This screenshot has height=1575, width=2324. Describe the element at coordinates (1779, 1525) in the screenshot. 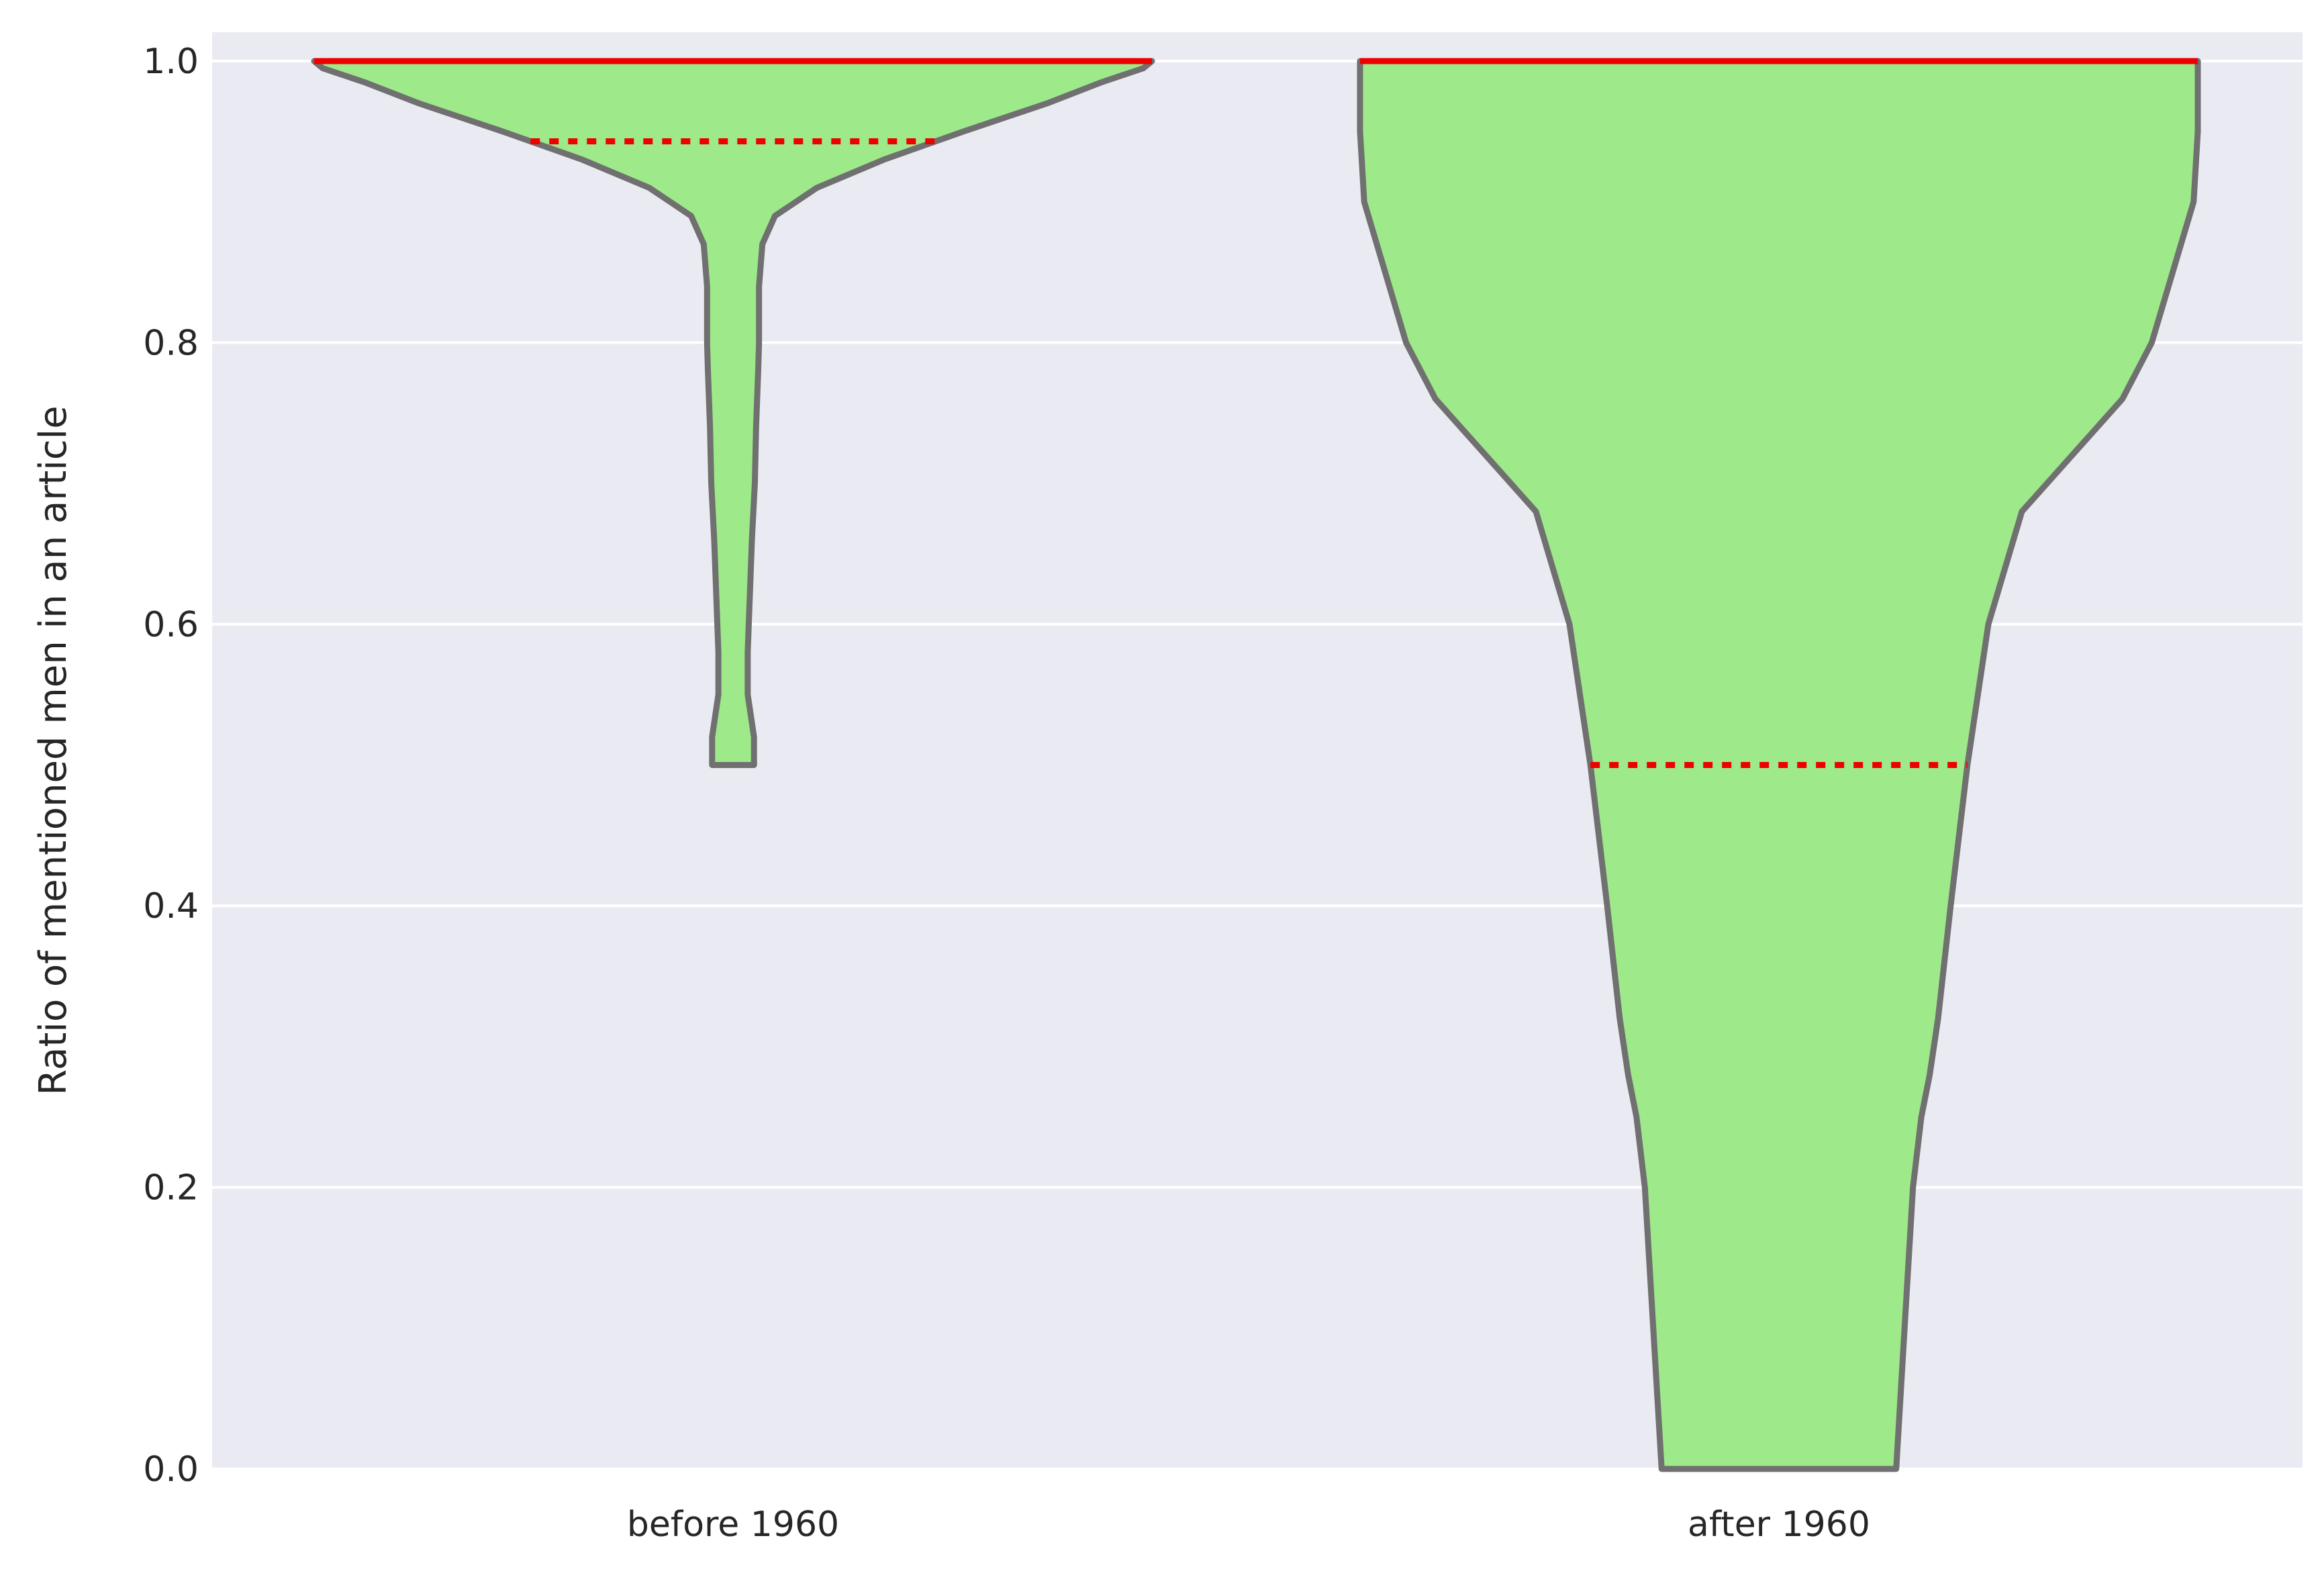

I see `x-tick-label: after 1960` at that location.